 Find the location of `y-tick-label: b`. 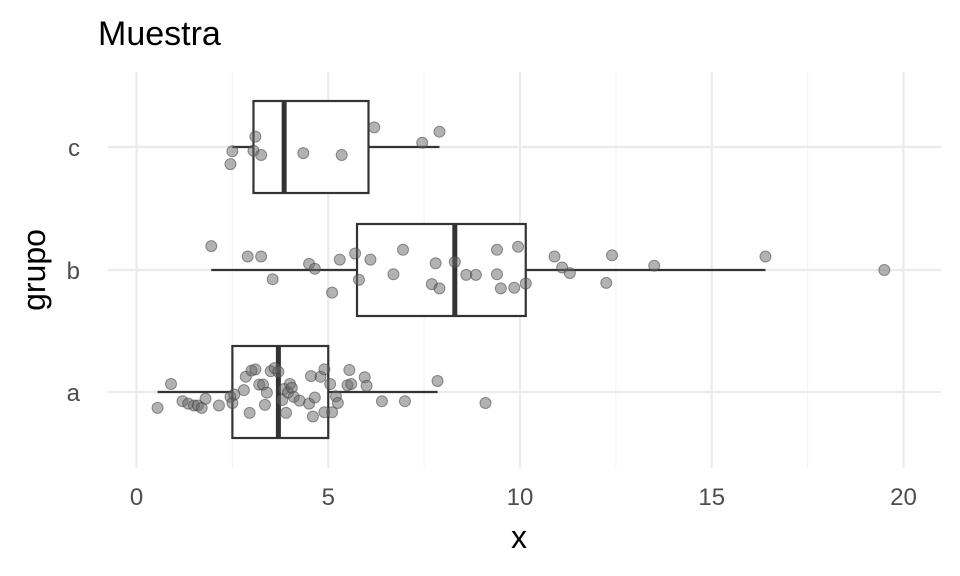

y-tick-label: b is located at coordinates (73, 271).